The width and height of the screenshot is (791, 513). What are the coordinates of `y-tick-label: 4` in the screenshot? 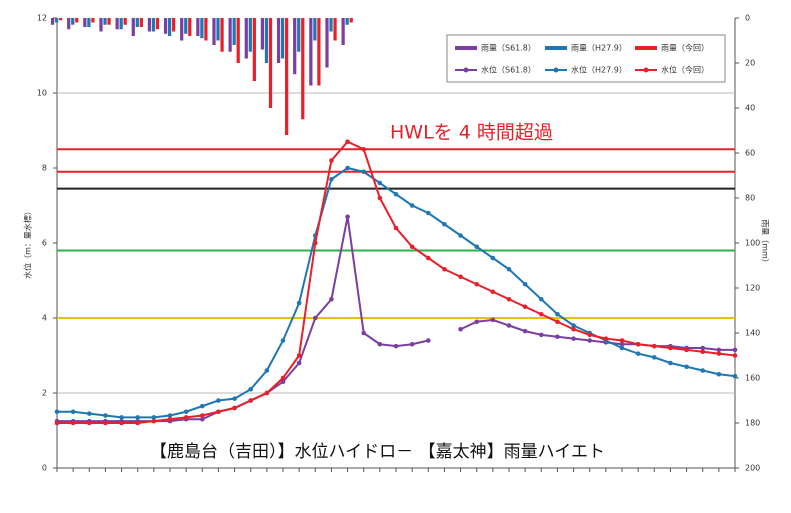 It's located at (44, 318).